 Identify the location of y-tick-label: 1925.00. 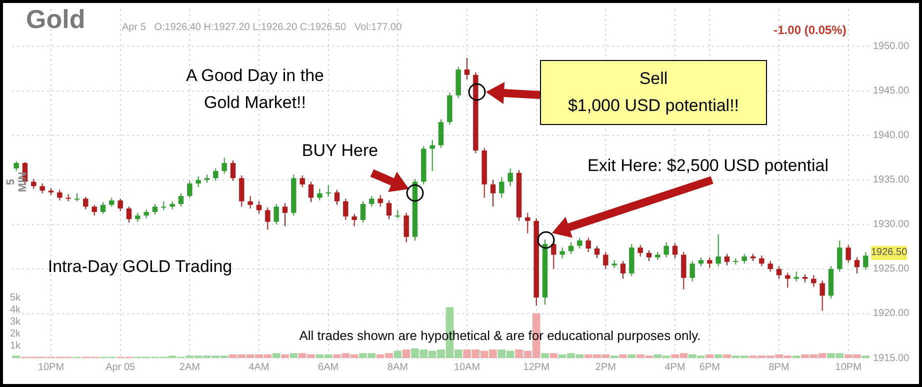
(891, 269).